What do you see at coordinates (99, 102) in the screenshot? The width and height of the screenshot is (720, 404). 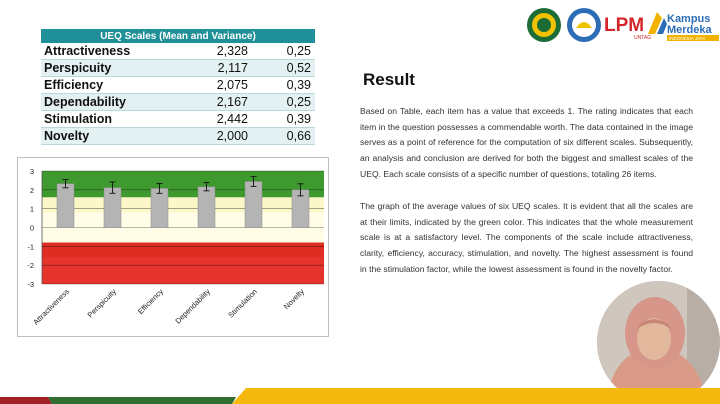 I see `scale-name: Dependability` at bounding box center [99, 102].